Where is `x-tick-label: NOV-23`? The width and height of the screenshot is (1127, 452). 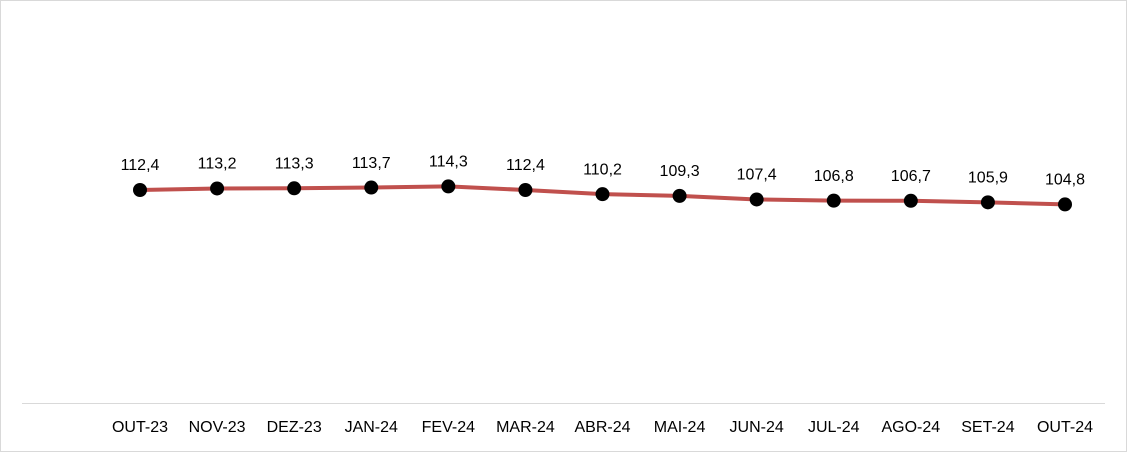 x-tick-label: NOV-23 is located at coordinates (217, 427).